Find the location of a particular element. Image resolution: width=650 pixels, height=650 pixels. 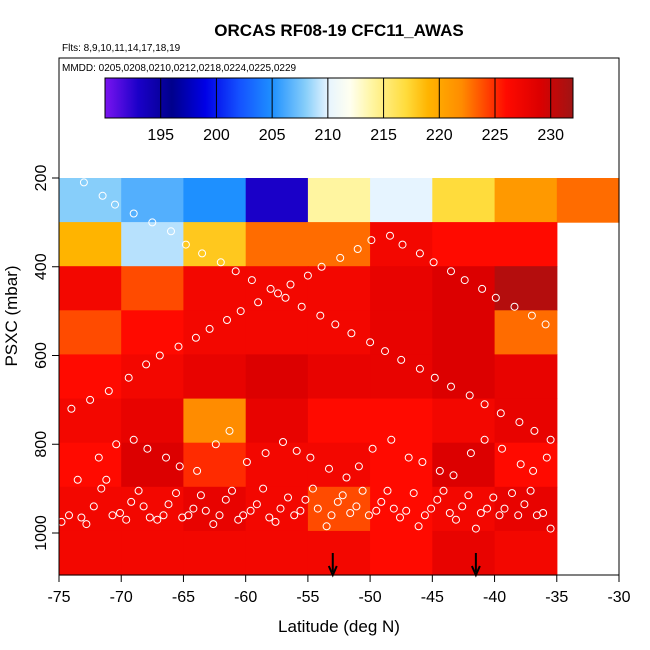

x-axis: -75 -70 -65 -60 -55 -50 -45 -40 -35 -30 is located at coordinates (339, 590).